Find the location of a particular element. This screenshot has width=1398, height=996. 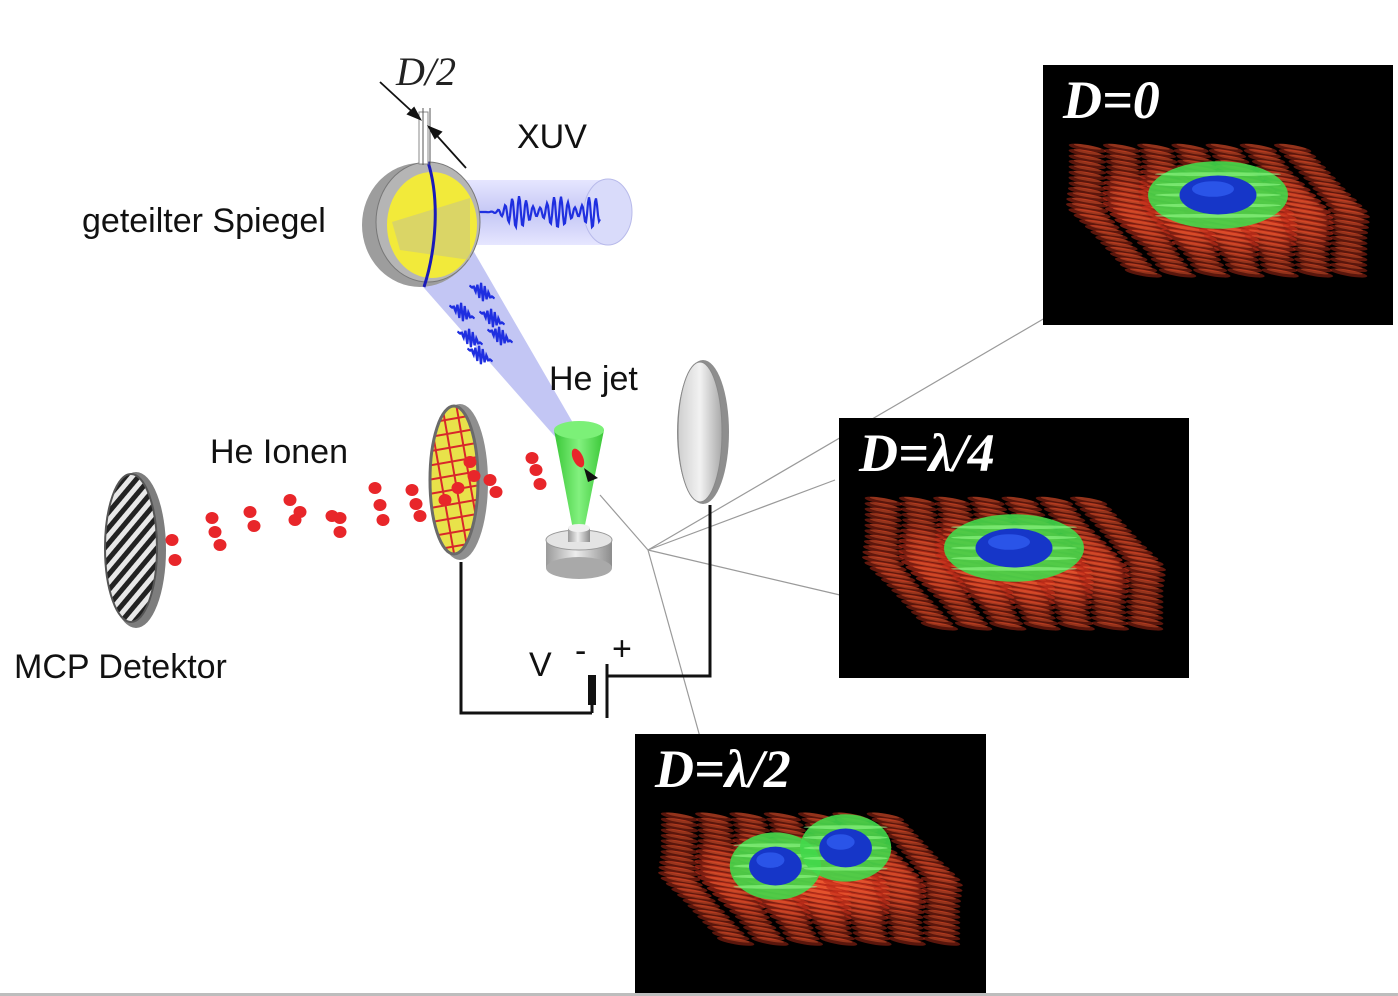

he-jet-label: He jet is located at coordinates (593, 379).